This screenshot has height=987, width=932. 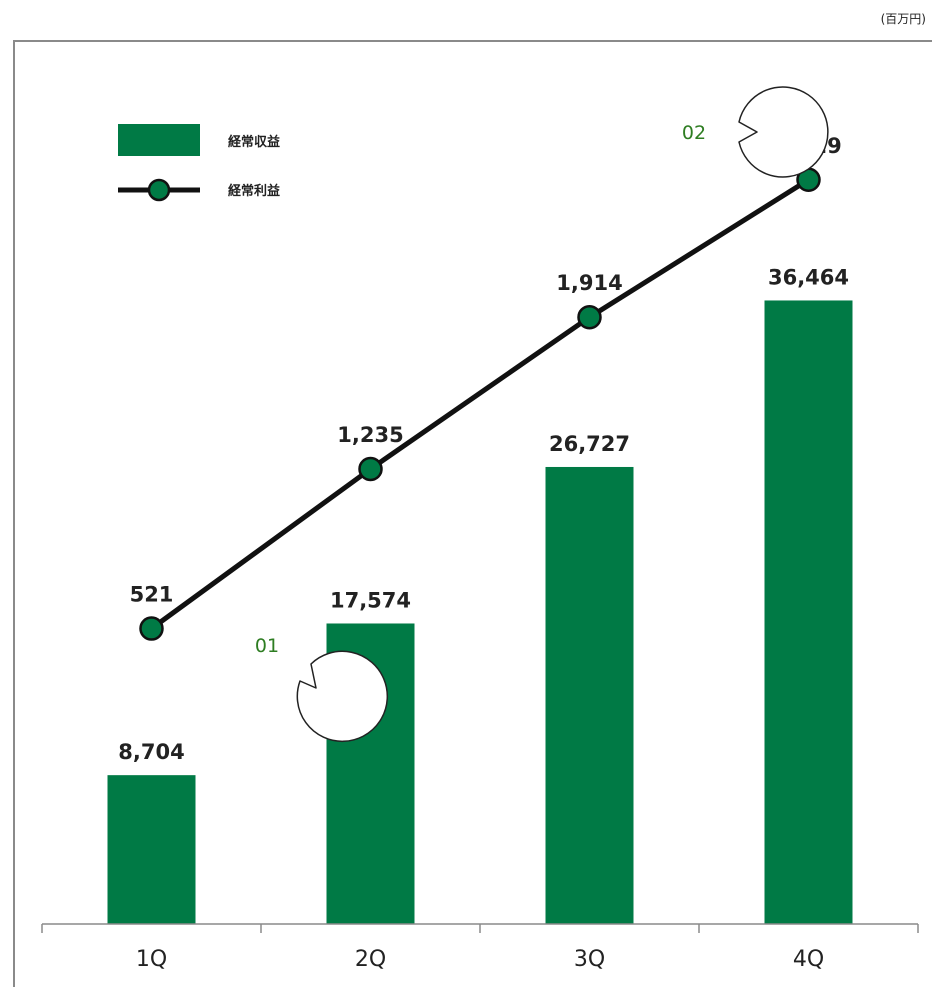 What do you see at coordinates (159, 140) in the screenshot?
I see `legend-bar-swatch` at bounding box center [159, 140].